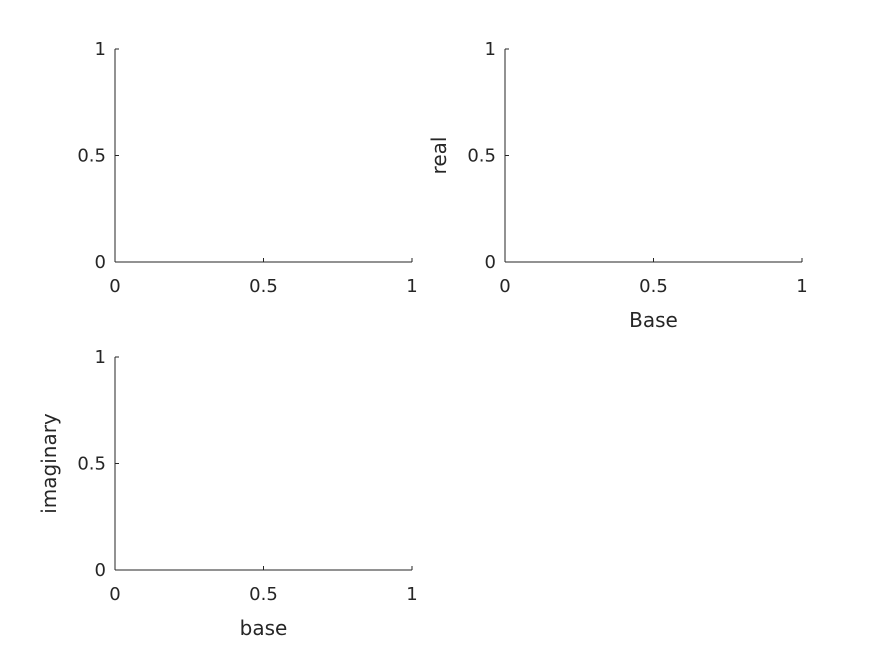 The image size is (887, 650). Describe the element at coordinates (653, 320) in the screenshot. I see `x-axis-label: Base` at that location.